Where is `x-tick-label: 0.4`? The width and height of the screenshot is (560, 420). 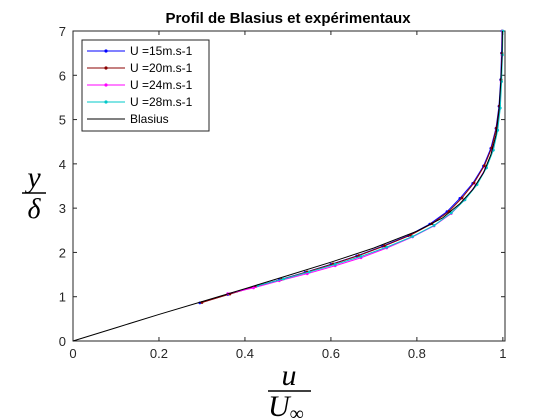 x-tick-label: 0.4 is located at coordinates (245, 353).